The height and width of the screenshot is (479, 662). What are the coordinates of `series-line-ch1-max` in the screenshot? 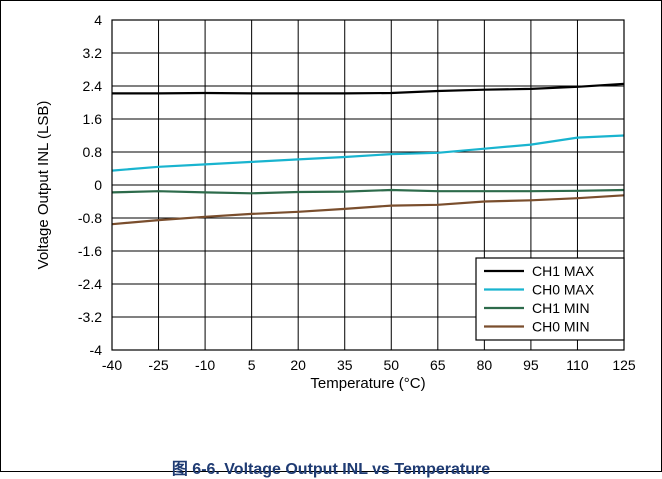 It's located at (368, 88).